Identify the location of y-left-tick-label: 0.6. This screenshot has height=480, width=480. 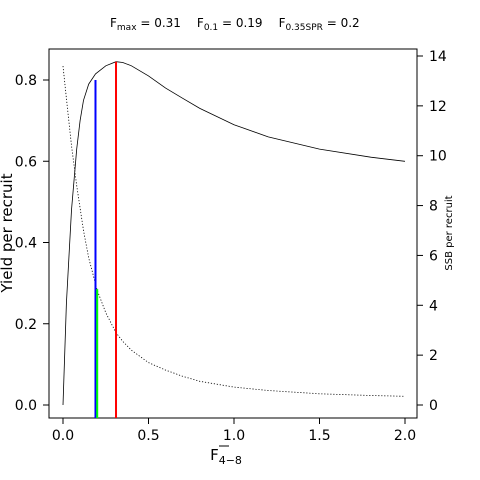
(26, 162).